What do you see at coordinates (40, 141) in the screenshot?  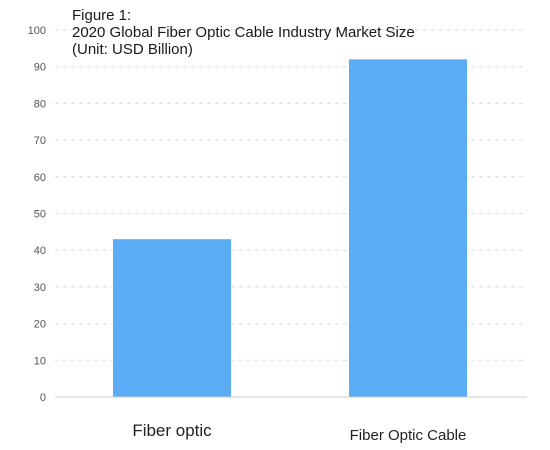 I see `y-tick-label: 70` at bounding box center [40, 141].